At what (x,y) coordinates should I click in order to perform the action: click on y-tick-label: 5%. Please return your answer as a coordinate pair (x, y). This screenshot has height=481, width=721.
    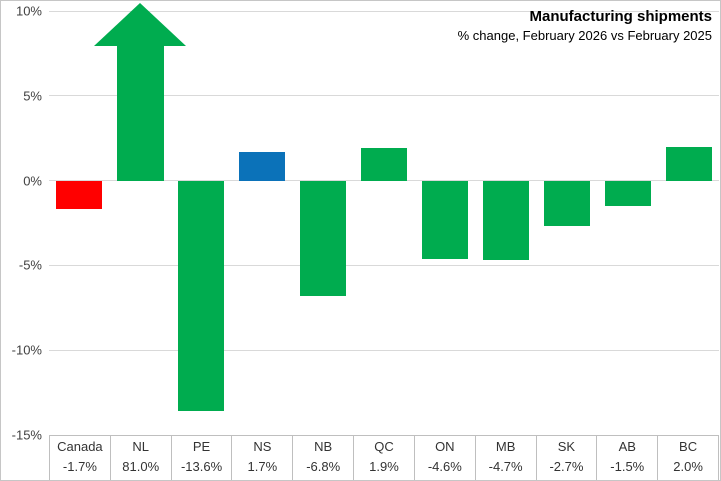
    Looking at the image, I should click on (32, 96).